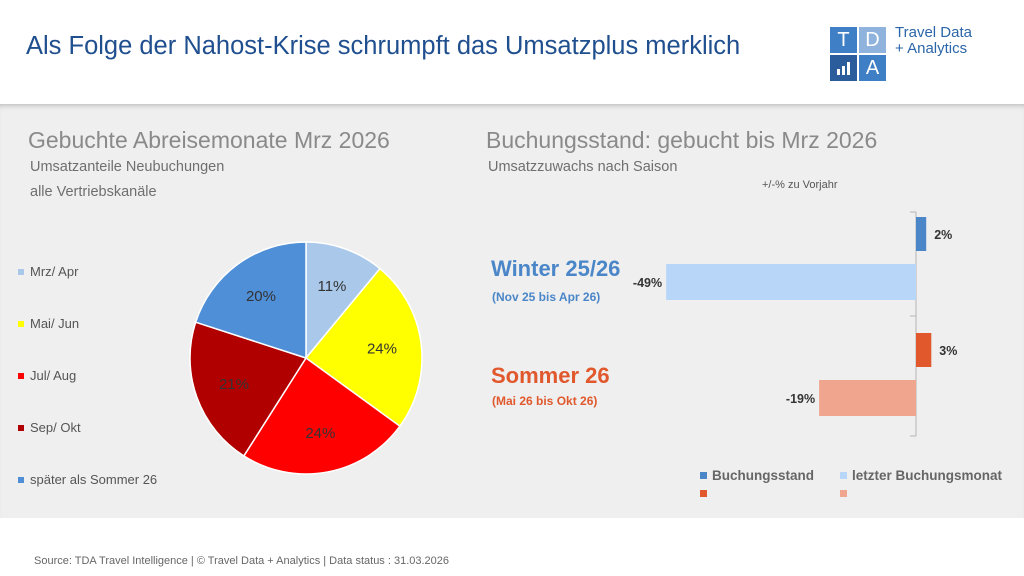  I want to click on legend-summer-buchungsstand, so click(706, 493).